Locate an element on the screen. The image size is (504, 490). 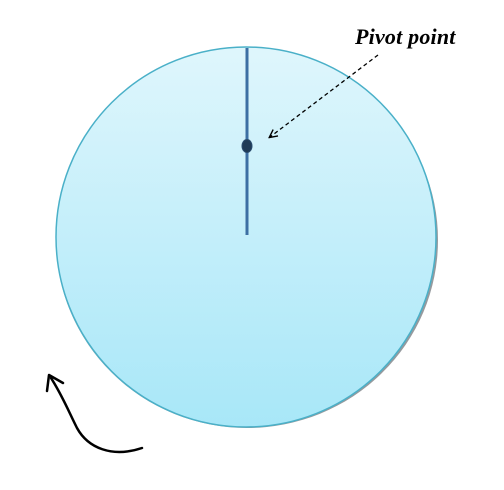
pivot-point-dot is located at coordinates (247, 146).